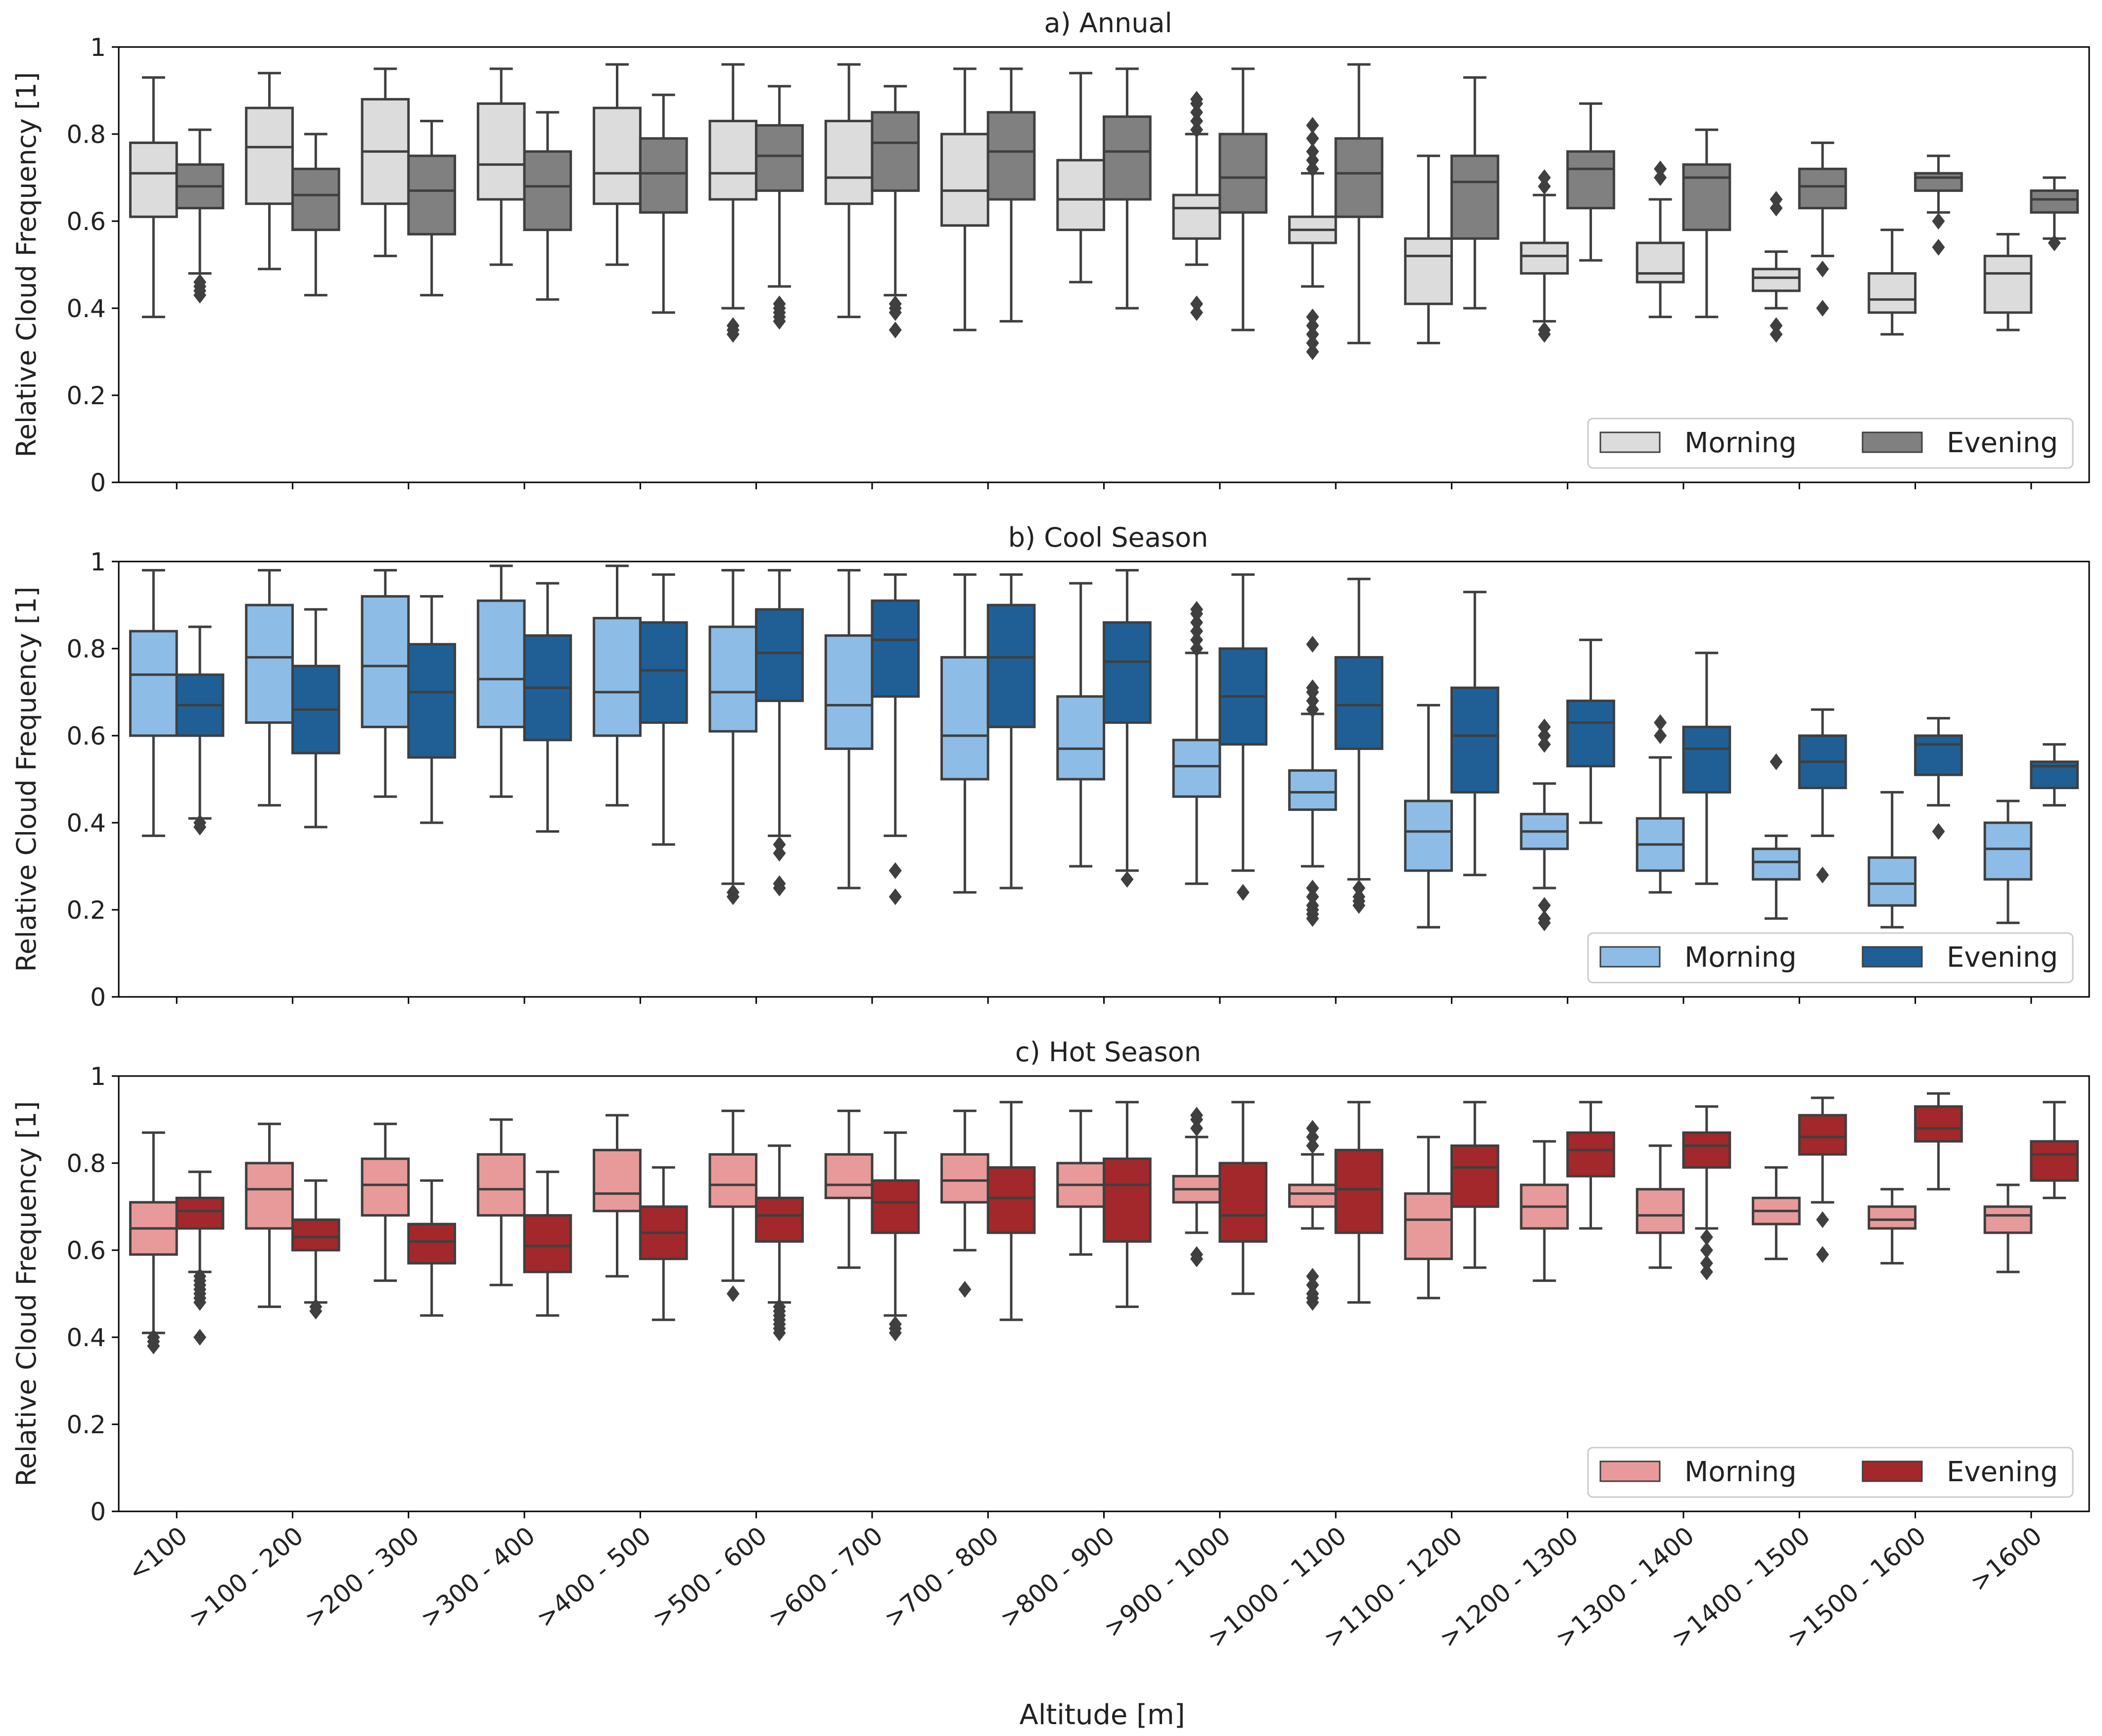 This screenshot has height=1736, width=2102. Describe the element at coordinates (92, 265) in the screenshot. I see `y-tick-labels: 0 0.2 0.4 0.6 0.8 1` at that location.